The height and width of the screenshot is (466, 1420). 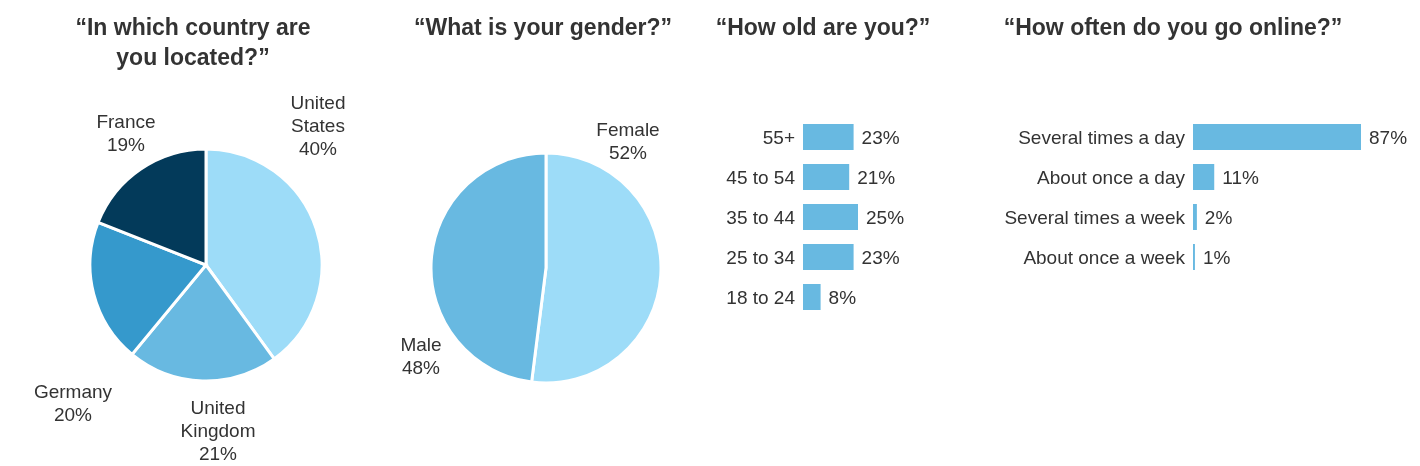 I want to click on data-label: 19%, so click(x=126, y=143).